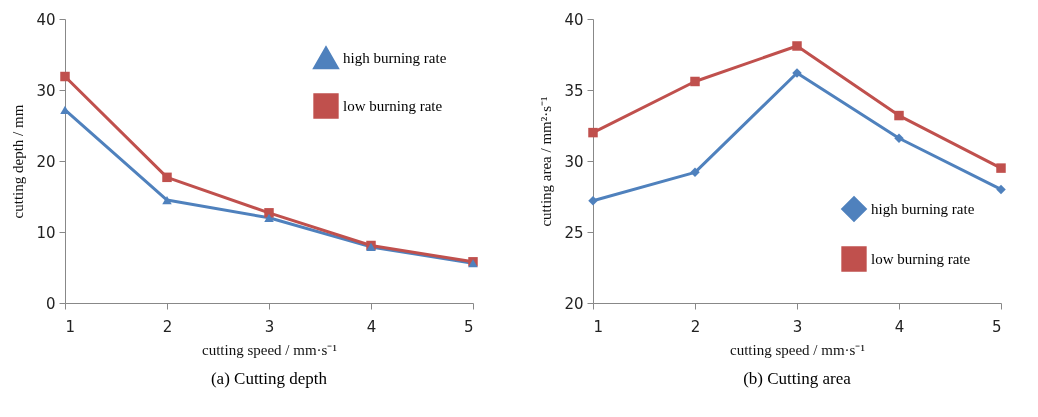 The width and height of the screenshot is (1038, 417). I want to click on y-axis-title: cutting area / mm²·s⁻¹, so click(546, 161).